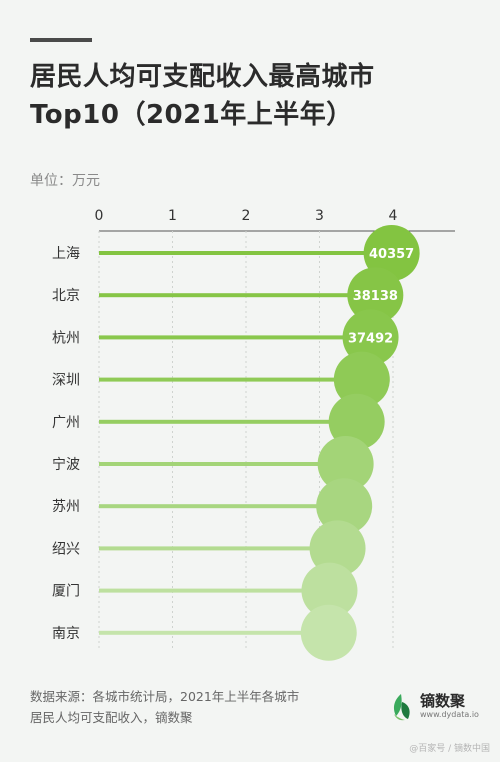  I want to click on x-tick-label: 1, so click(172, 216).